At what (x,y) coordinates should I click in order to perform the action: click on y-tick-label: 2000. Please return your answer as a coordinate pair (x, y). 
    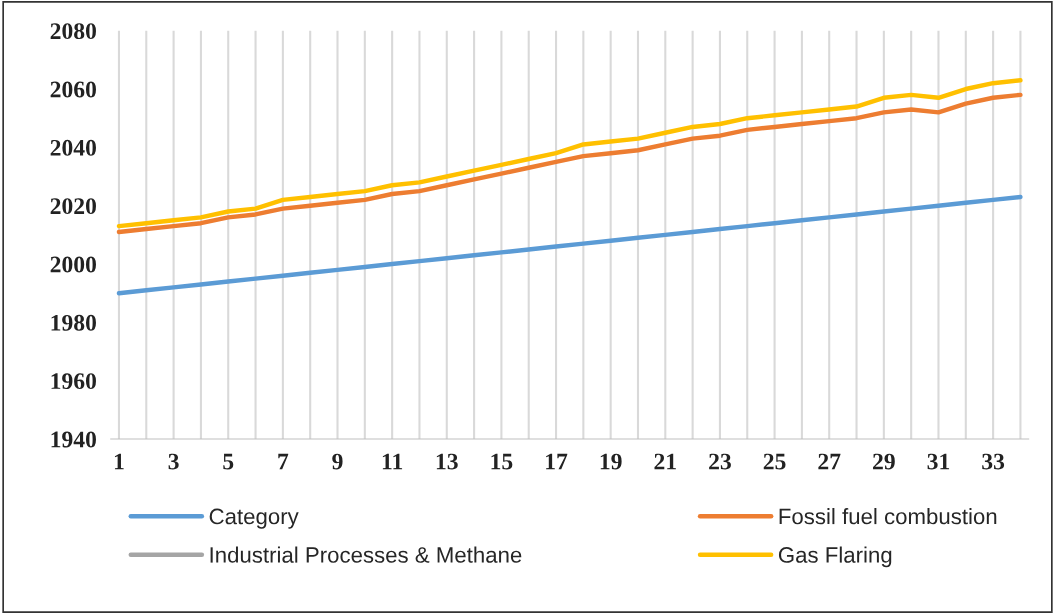
    Looking at the image, I should click on (73, 264).